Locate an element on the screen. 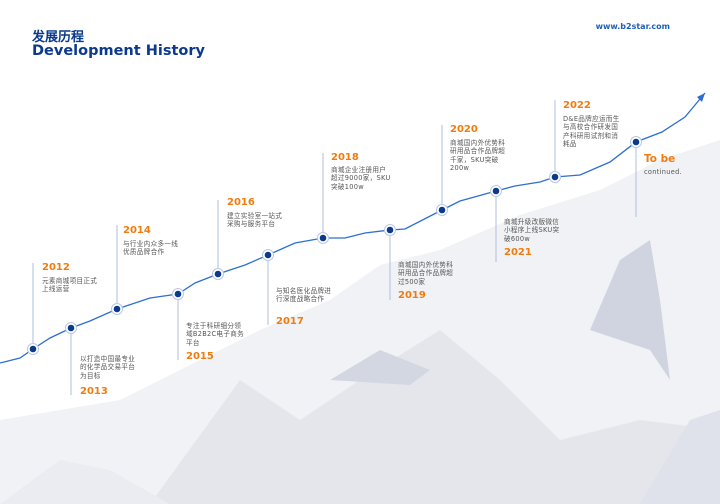 The image size is (720, 504). milestone-year: 2014 is located at coordinates (137, 230).